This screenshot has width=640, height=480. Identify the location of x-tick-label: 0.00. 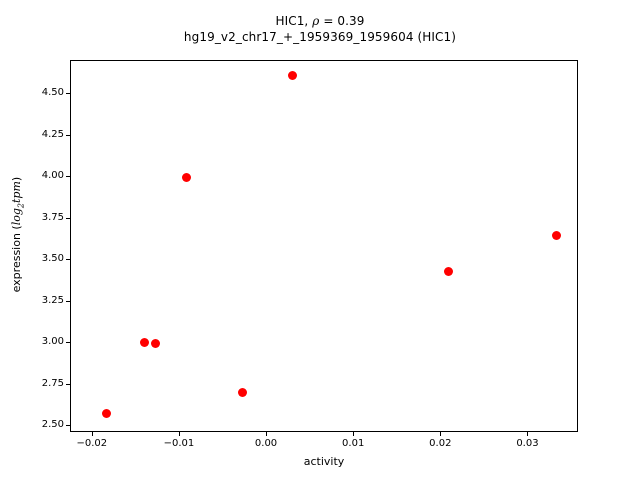
(266, 443).